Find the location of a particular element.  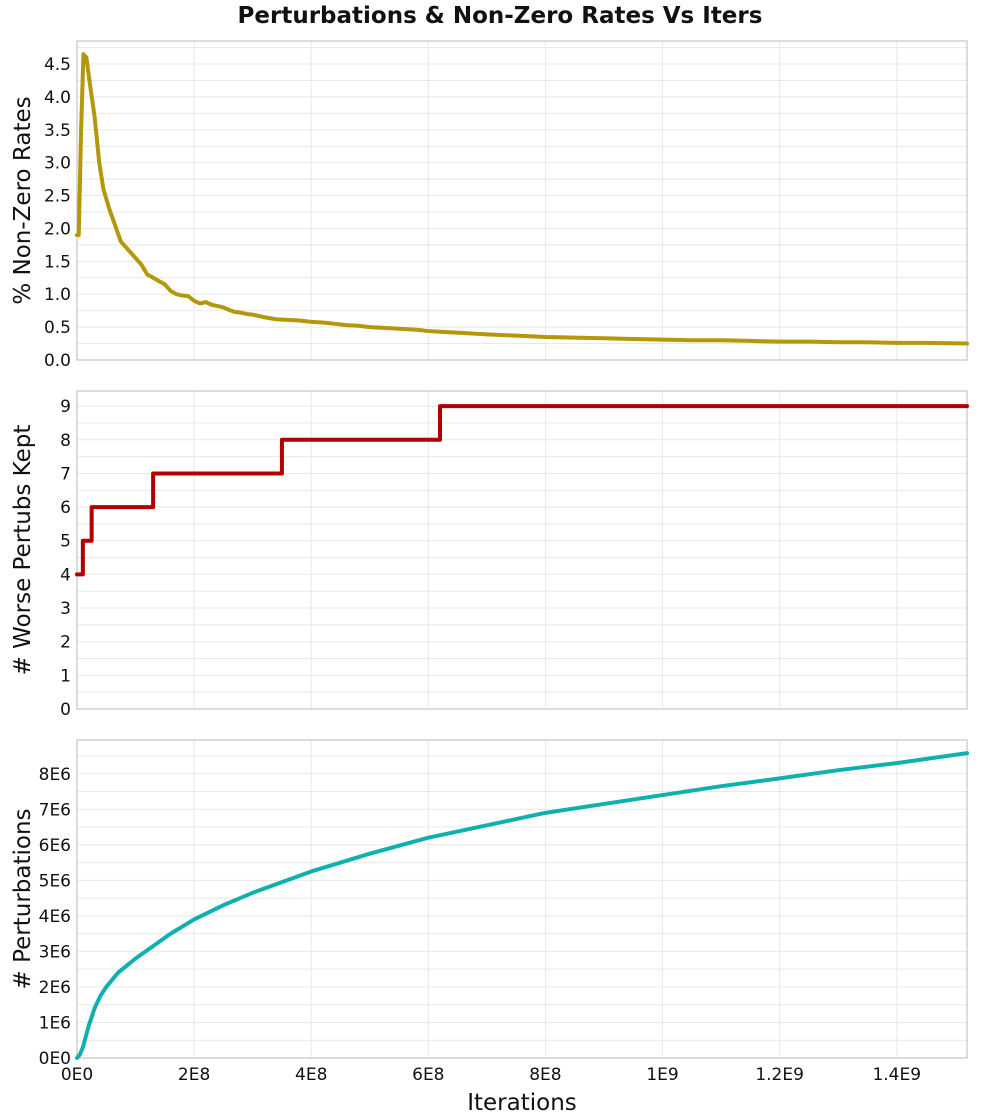

x-tick-label: 2E8 is located at coordinates (194, 1075).